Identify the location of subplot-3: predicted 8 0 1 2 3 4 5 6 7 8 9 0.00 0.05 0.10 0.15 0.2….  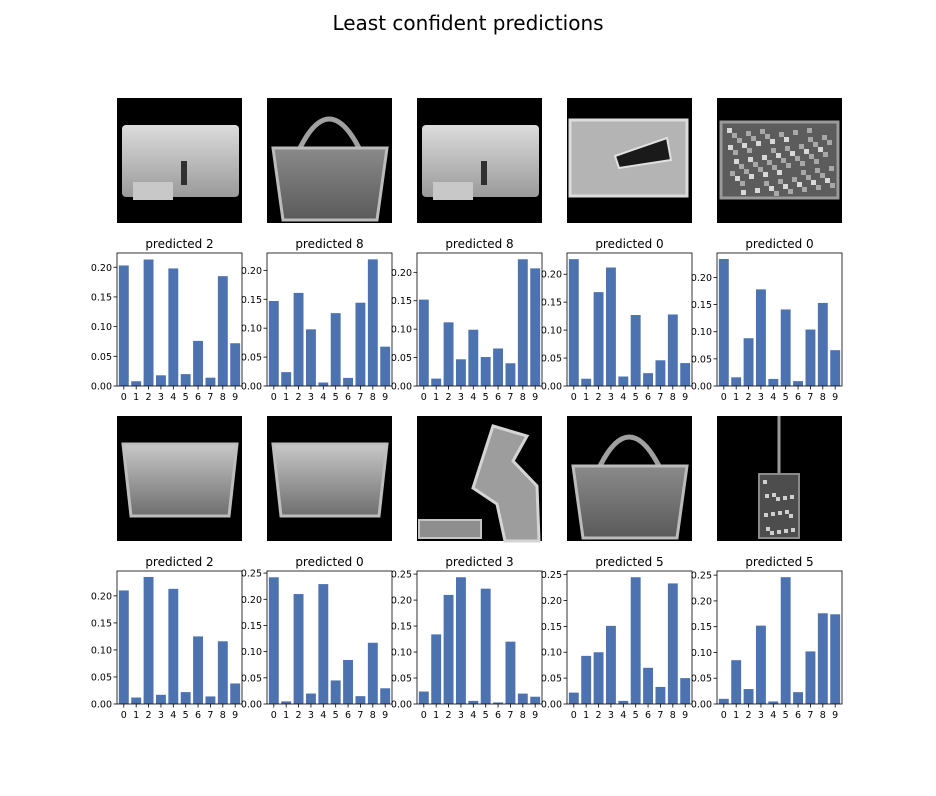
(467, 250).